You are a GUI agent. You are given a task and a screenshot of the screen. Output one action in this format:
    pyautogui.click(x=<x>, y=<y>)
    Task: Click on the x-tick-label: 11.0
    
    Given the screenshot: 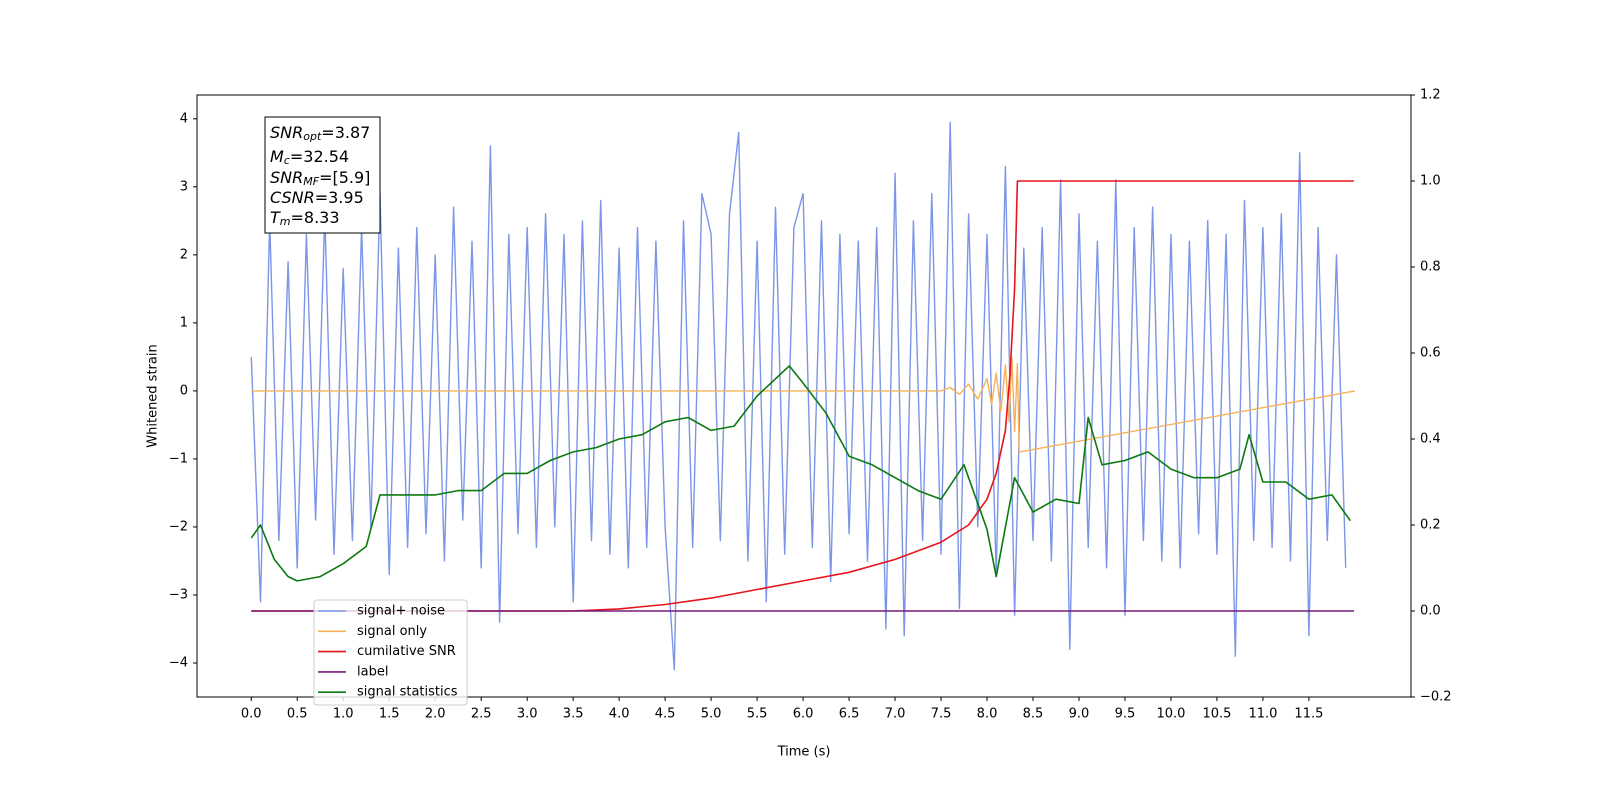 What is the action you would take?
    pyautogui.click(x=1262, y=714)
    